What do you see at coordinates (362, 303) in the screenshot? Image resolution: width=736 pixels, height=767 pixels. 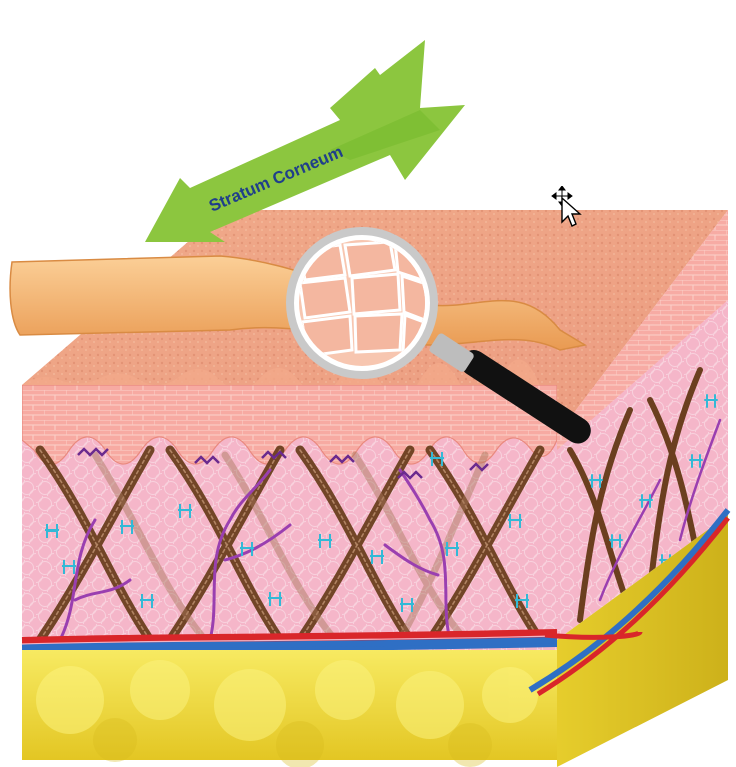 I see `magnified-corneocytes` at bounding box center [362, 303].